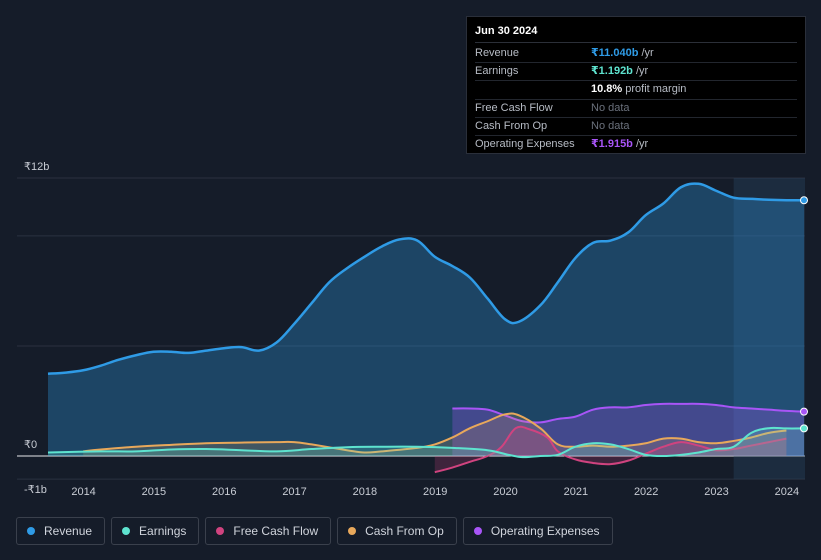 Image resolution: width=821 pixels, height=560 pixels. I want to click on tooltip-value-operating-expenses: ₹1.915b, so click(612, 143).